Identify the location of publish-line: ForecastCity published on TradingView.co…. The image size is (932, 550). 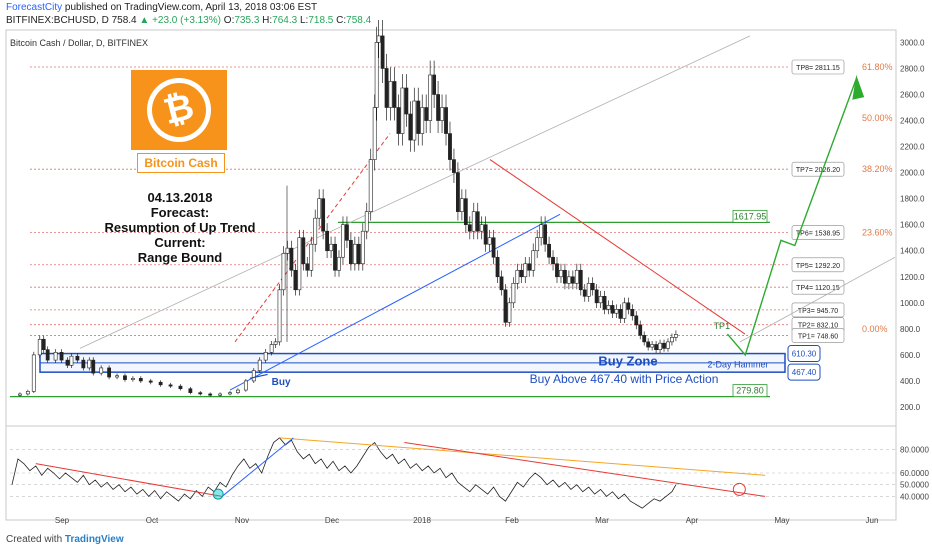
(161, 7).